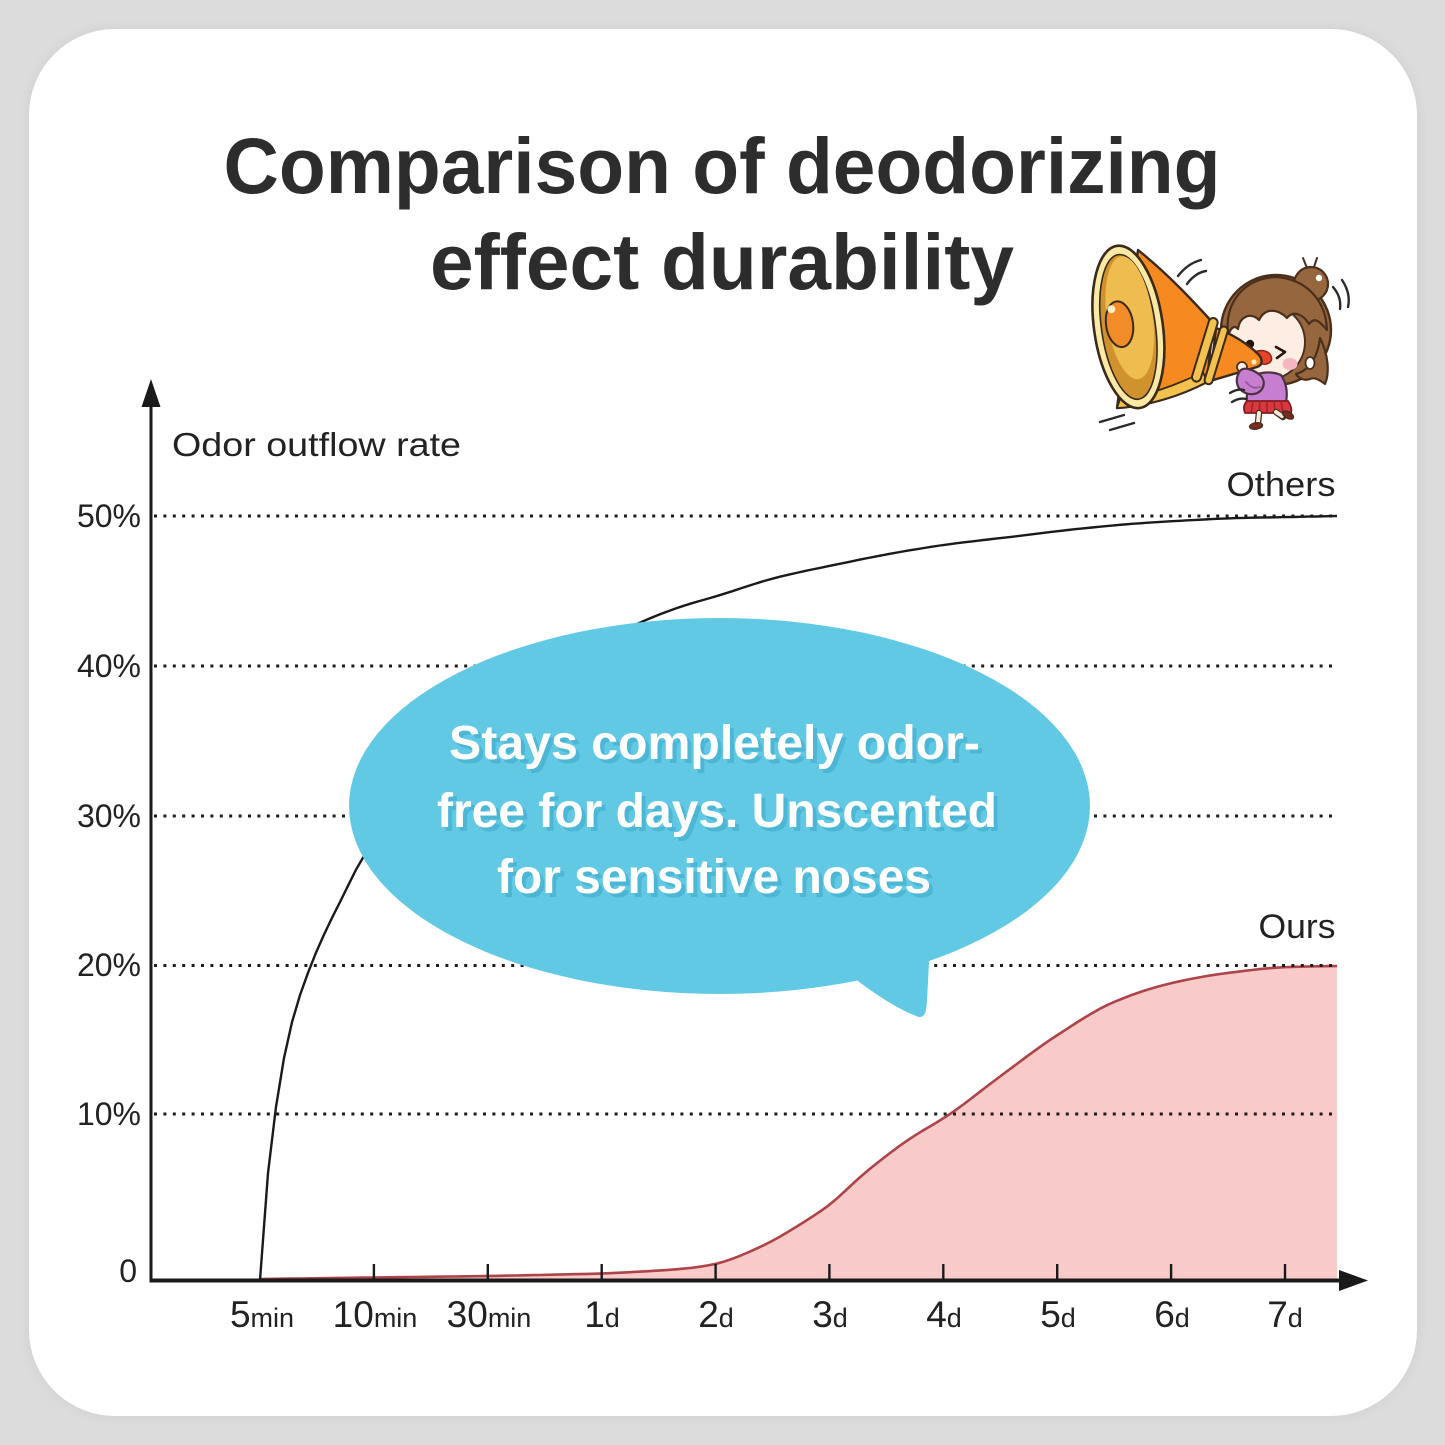  I want to click on svg-text: 2d, so click(716, 1314).